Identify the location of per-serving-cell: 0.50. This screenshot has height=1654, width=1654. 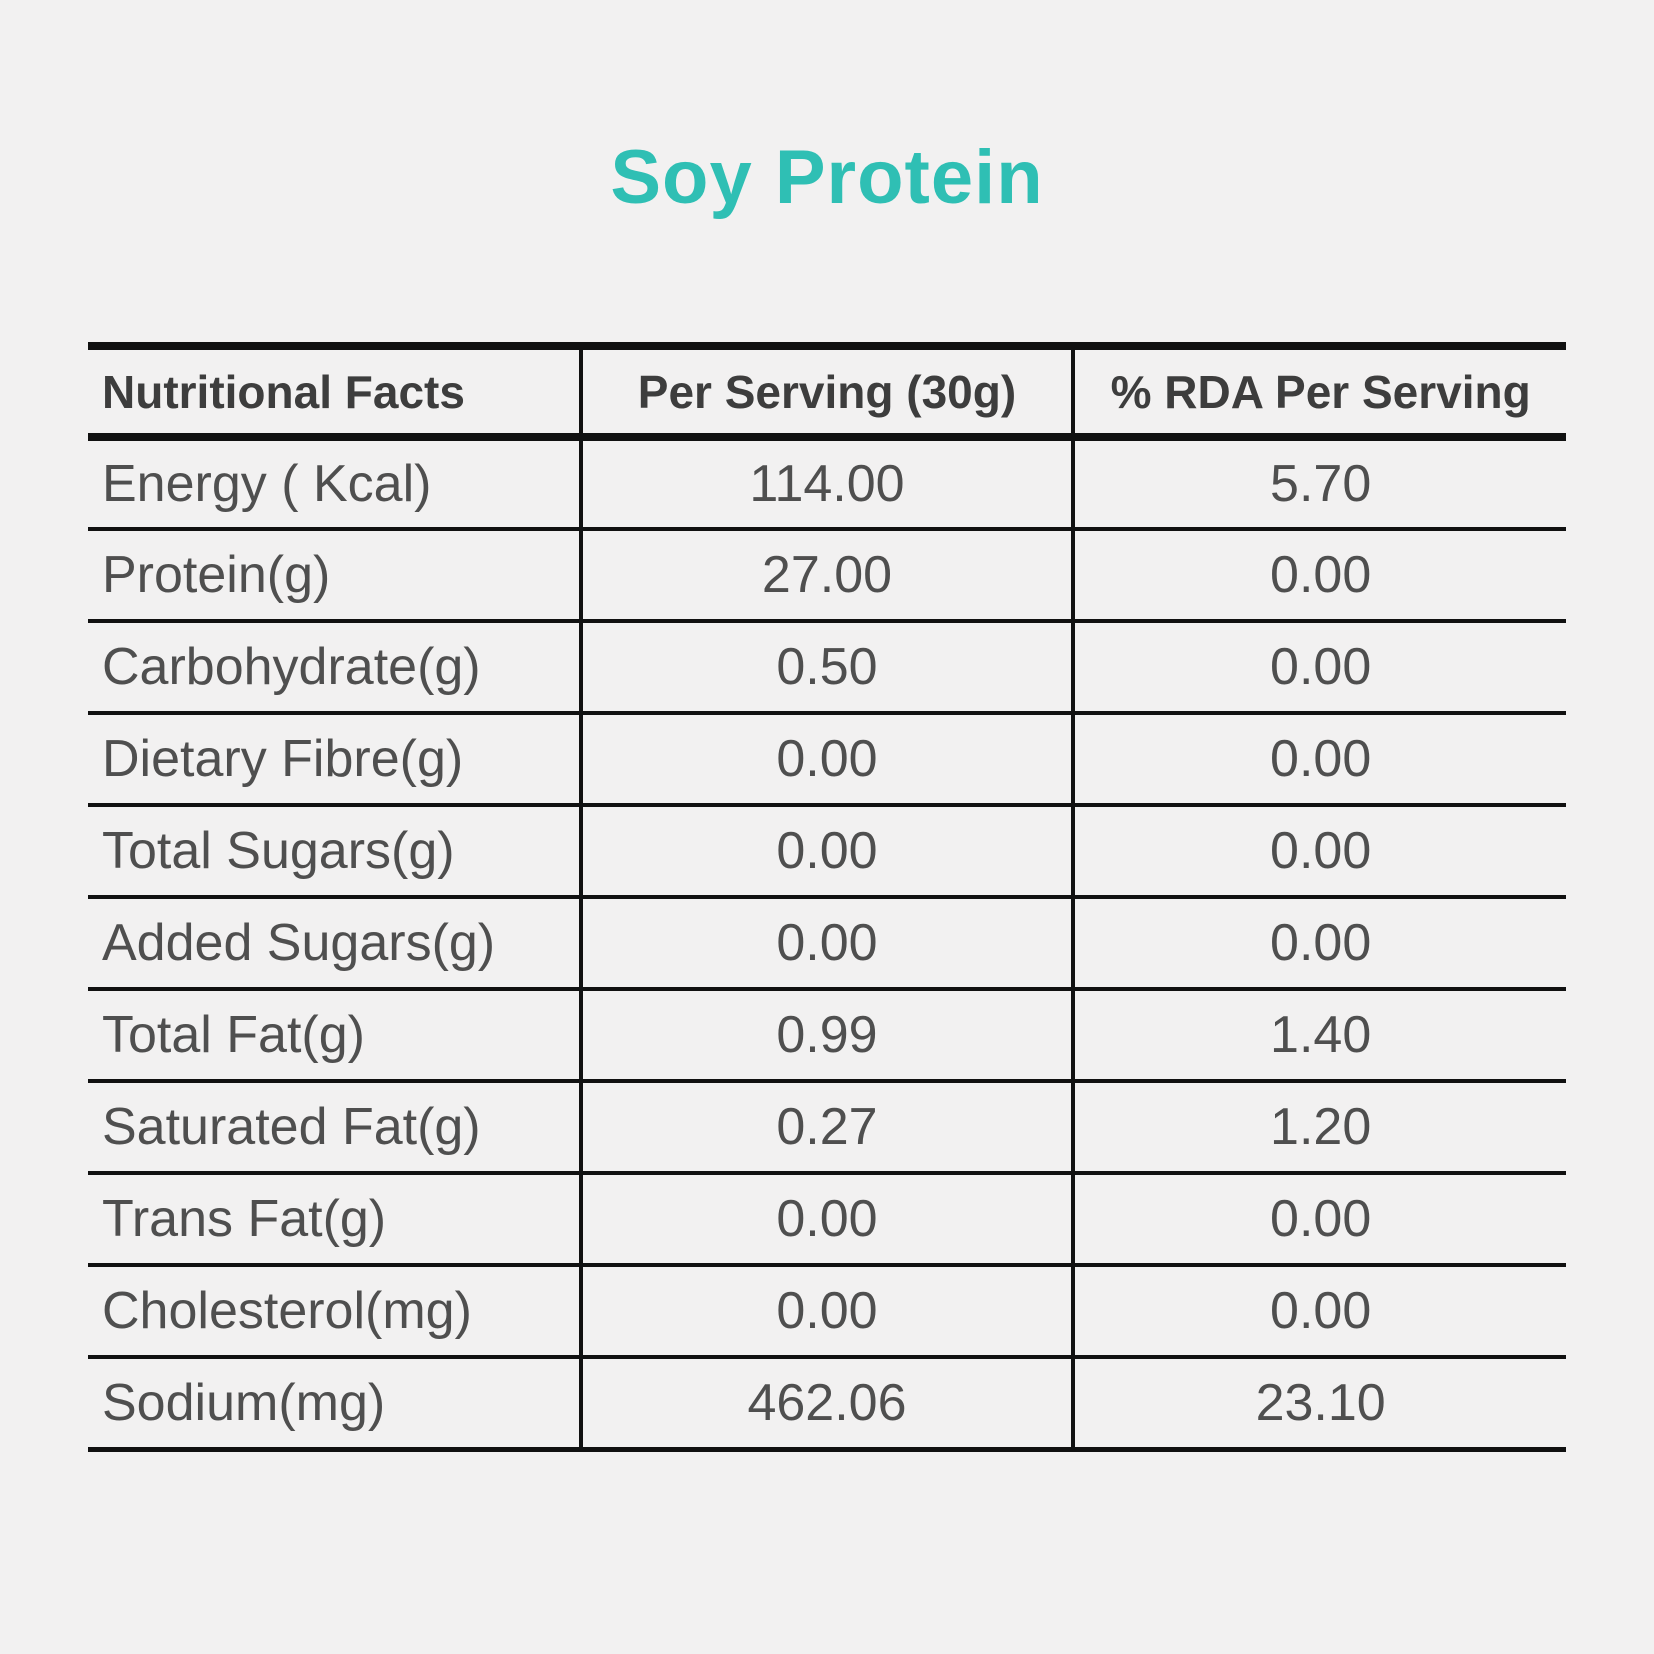
(826, 668).